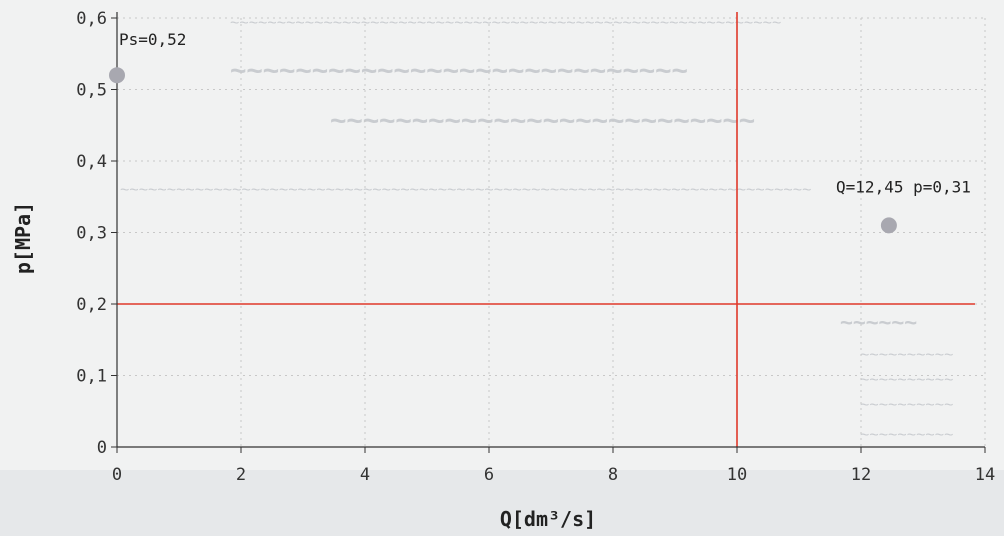 The height and width of the screenshot is (536, 1004). I want to click on x-tick-label: 2, so click(241, 475).